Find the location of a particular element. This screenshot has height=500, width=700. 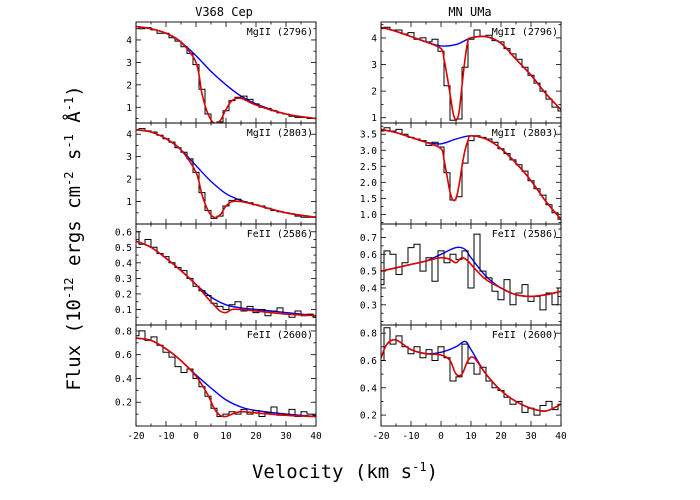

y-tick-label: 2.0 is located at coordinates (368, 183).